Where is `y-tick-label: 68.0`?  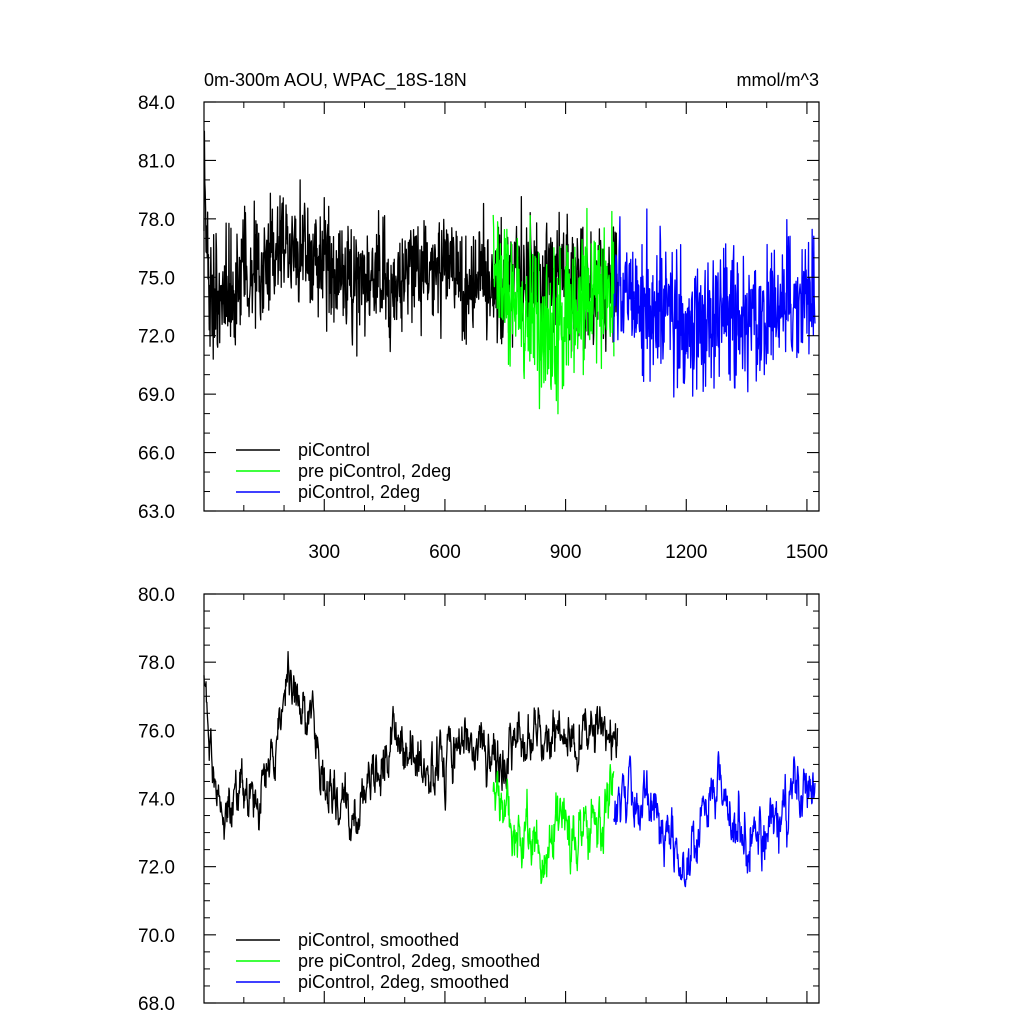
y-tick-label: 68.0 is located at coordinates (156, 1004).